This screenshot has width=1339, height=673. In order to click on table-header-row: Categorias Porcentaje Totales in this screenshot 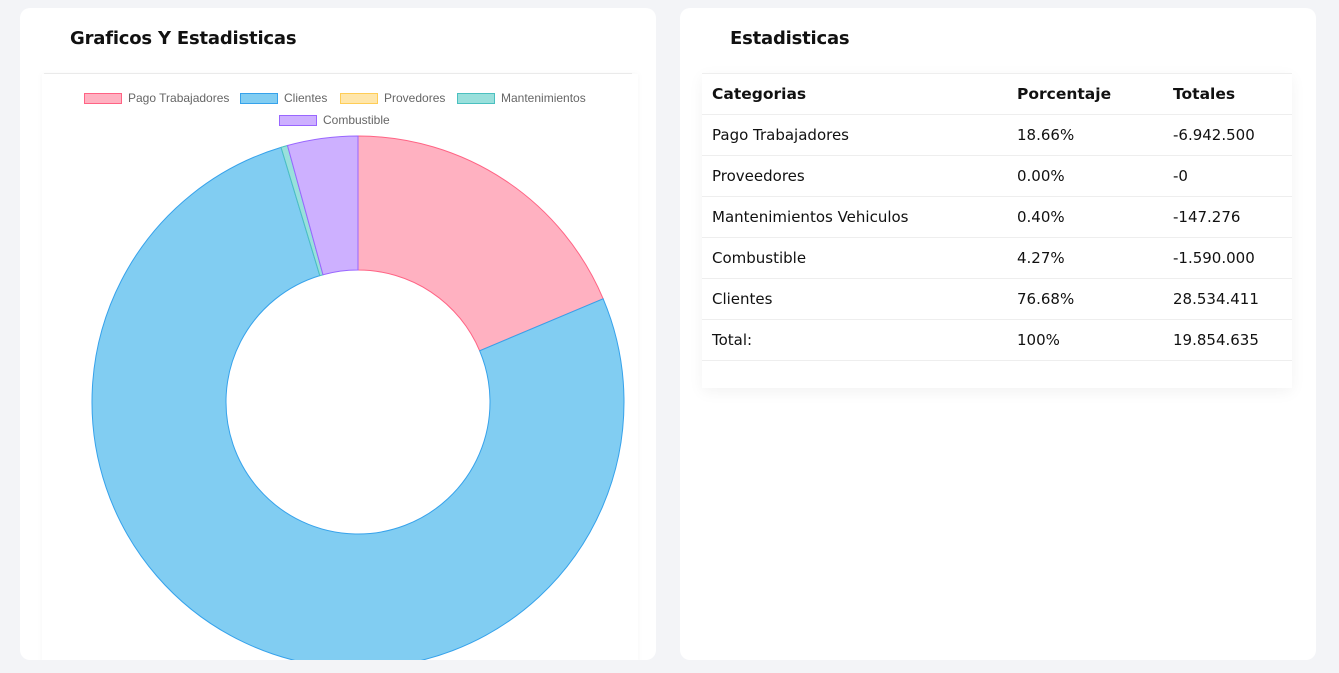, I will do `click(997, 94)`.